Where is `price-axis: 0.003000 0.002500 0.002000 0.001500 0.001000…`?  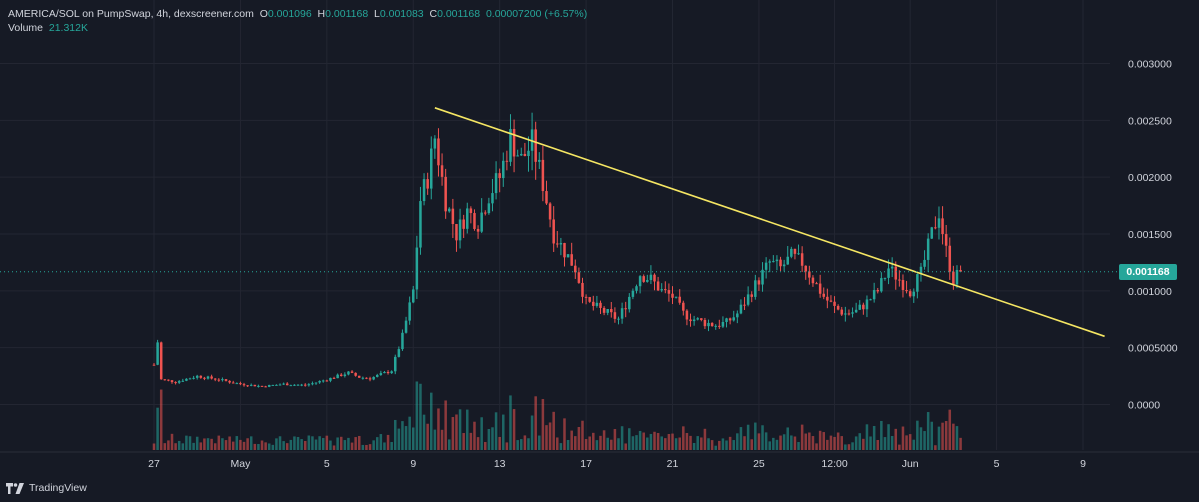 price-axis: 0.003000 0.002500 0.002000 0.001500 0.001000… is located at coordinates (1153, 234).